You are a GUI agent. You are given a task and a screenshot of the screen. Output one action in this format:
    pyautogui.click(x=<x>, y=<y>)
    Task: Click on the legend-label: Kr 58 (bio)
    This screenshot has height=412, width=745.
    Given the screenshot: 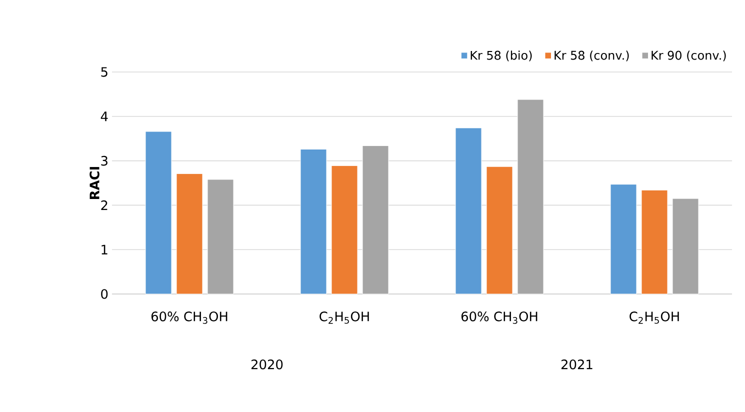 What is the action you would take?
    pyautogui.click(x=501, y=56)
    